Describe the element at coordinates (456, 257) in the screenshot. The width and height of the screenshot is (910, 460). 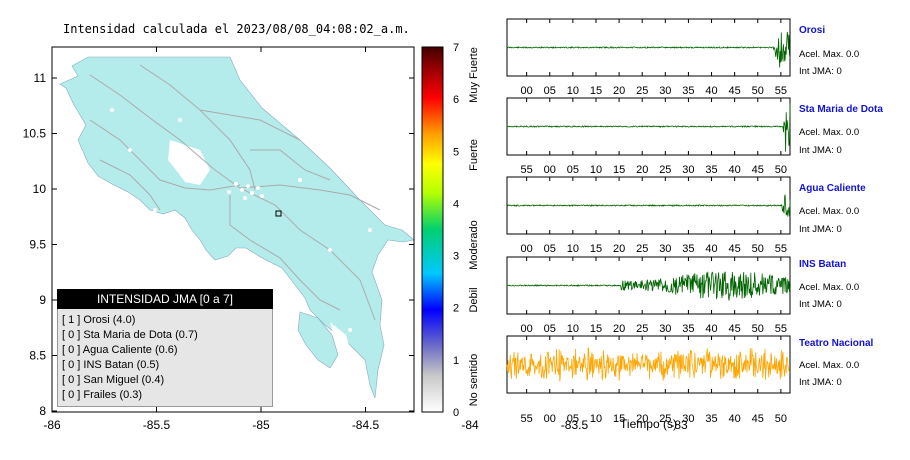
I see `colorbar-tick-label: 3` at that location.